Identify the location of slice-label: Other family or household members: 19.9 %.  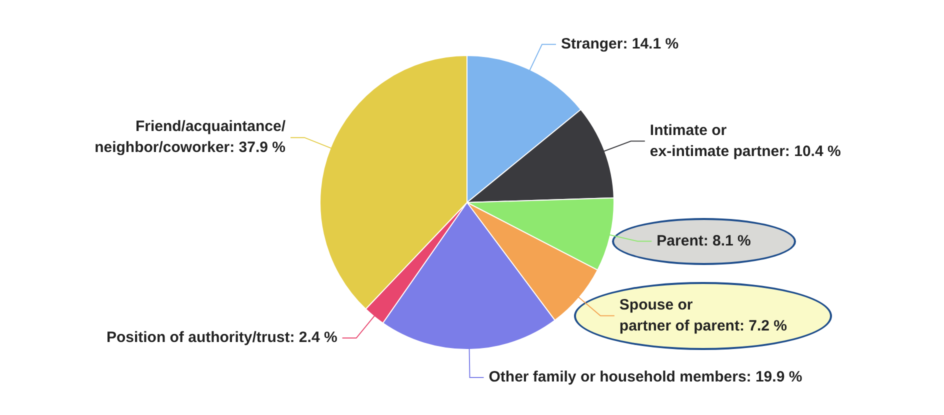
(645, 377).